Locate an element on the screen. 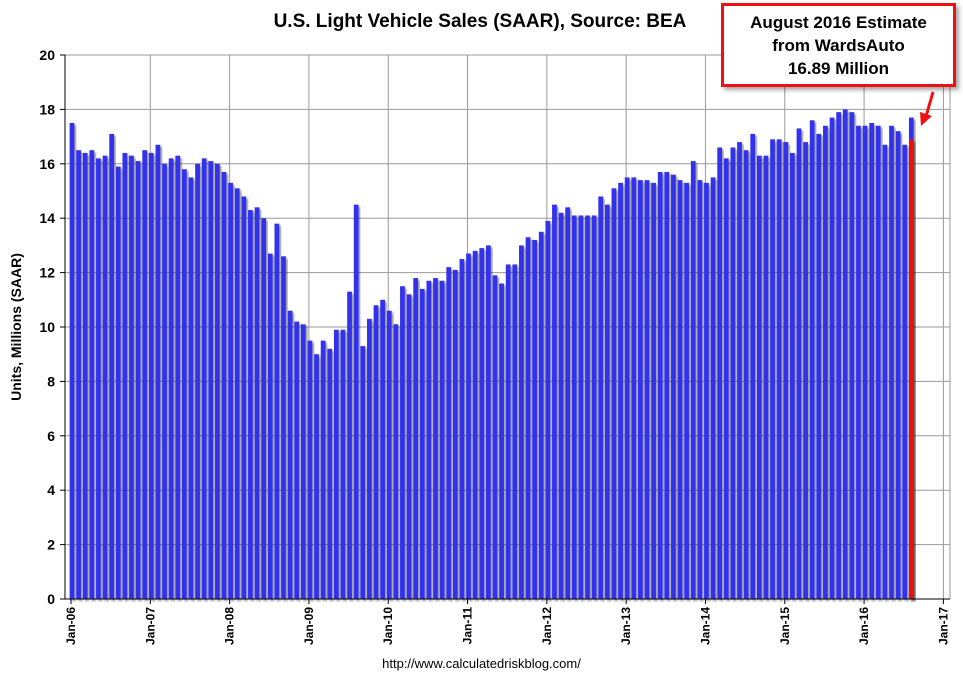 The height and width of the screenshot is (685, 963). y-tick-label: 10 is located at coordinates (47, 327).